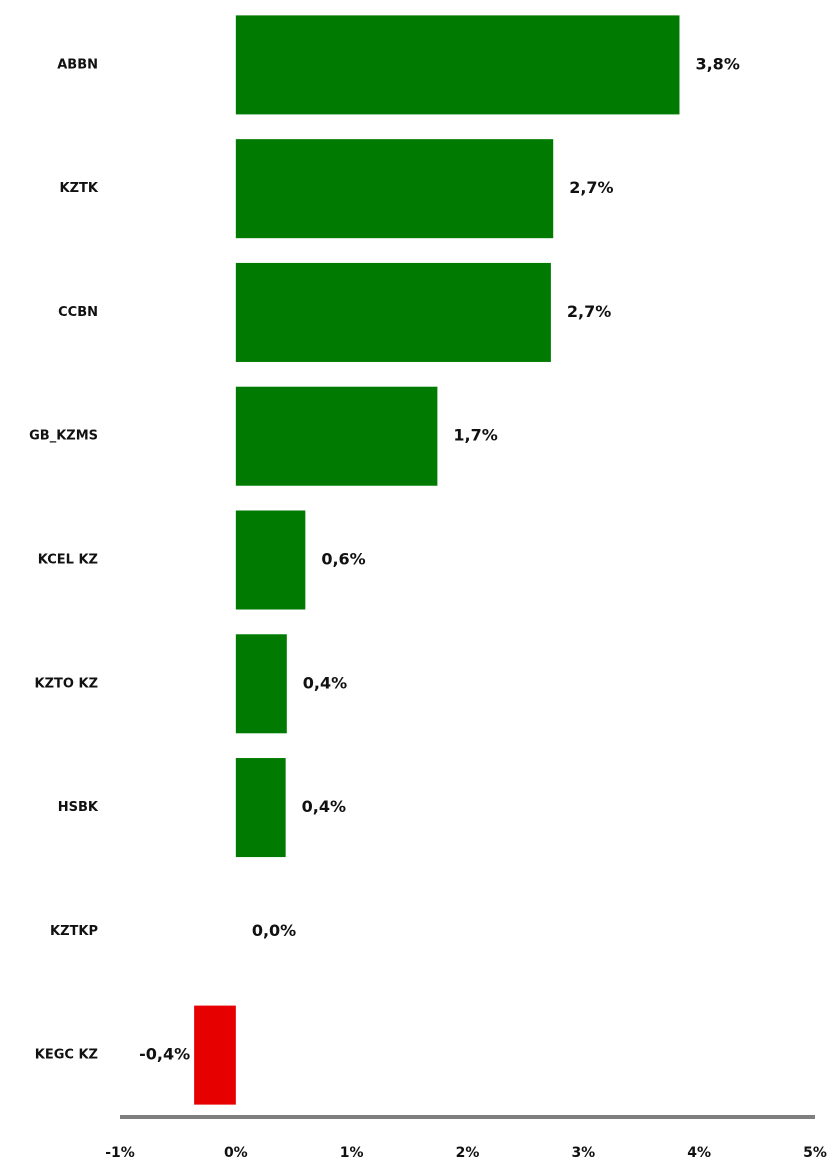 The width and height of the screenshot is (832, 1165). What do you see at coordinates (274, 930) in the screenshot?
I see `data-label: 0,0%` at bounding box center [274, 930].